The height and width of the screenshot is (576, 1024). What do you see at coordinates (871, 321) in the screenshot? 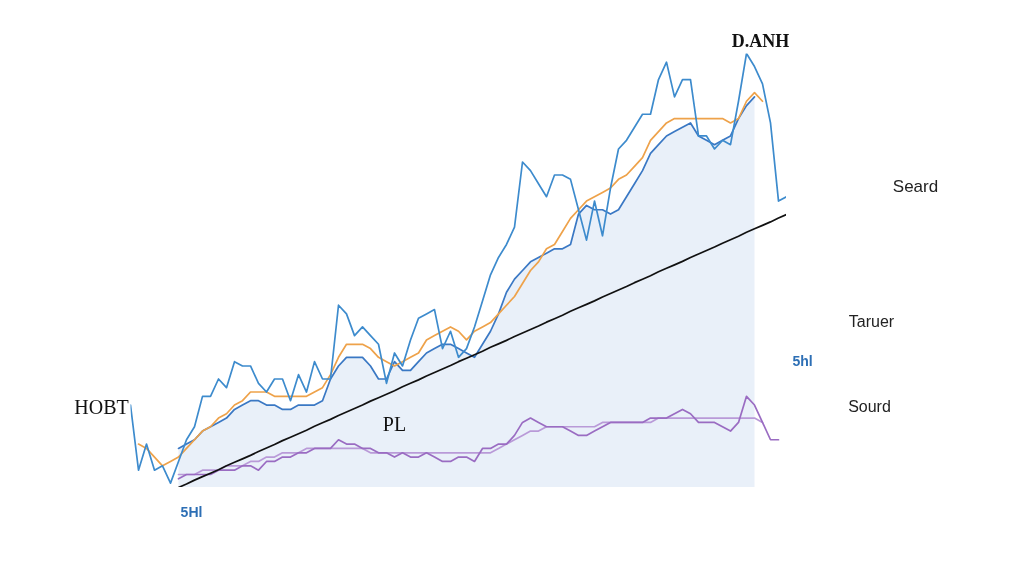
I see `text: Taruer` at bounding box center [871, 321].